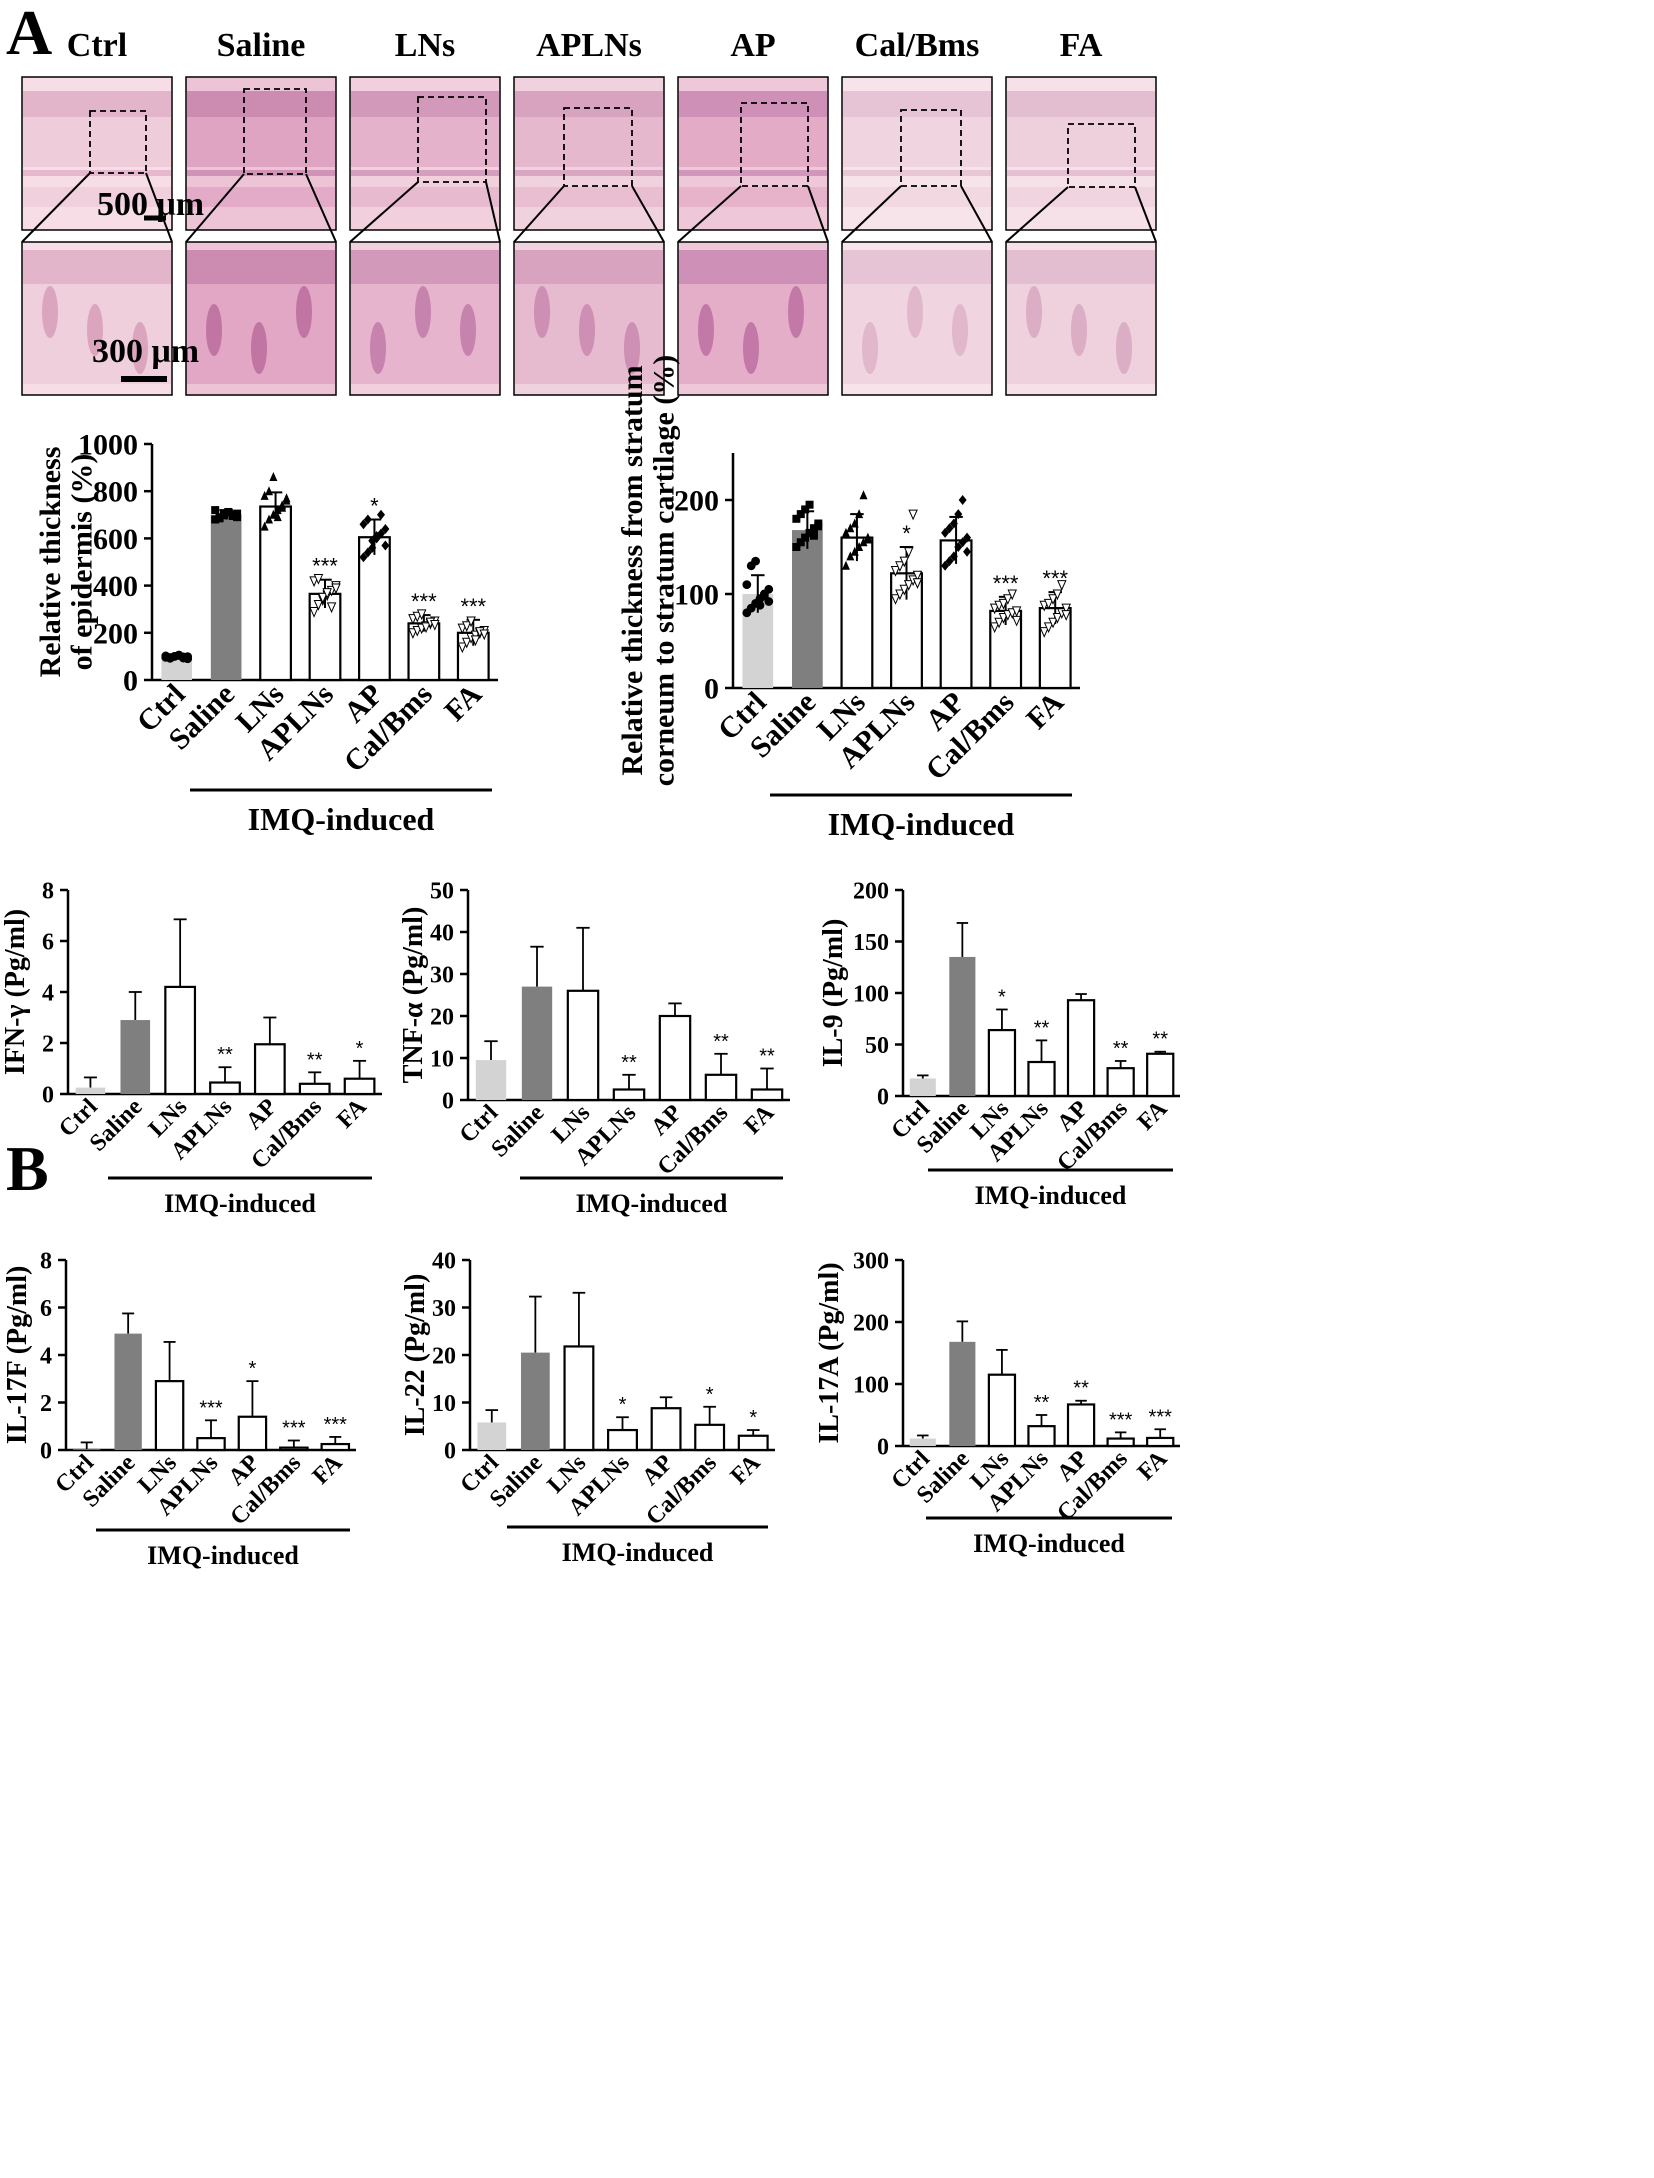  I want to click on y-axis-title: IL-9 (Pg/ml), so click(833, 993).